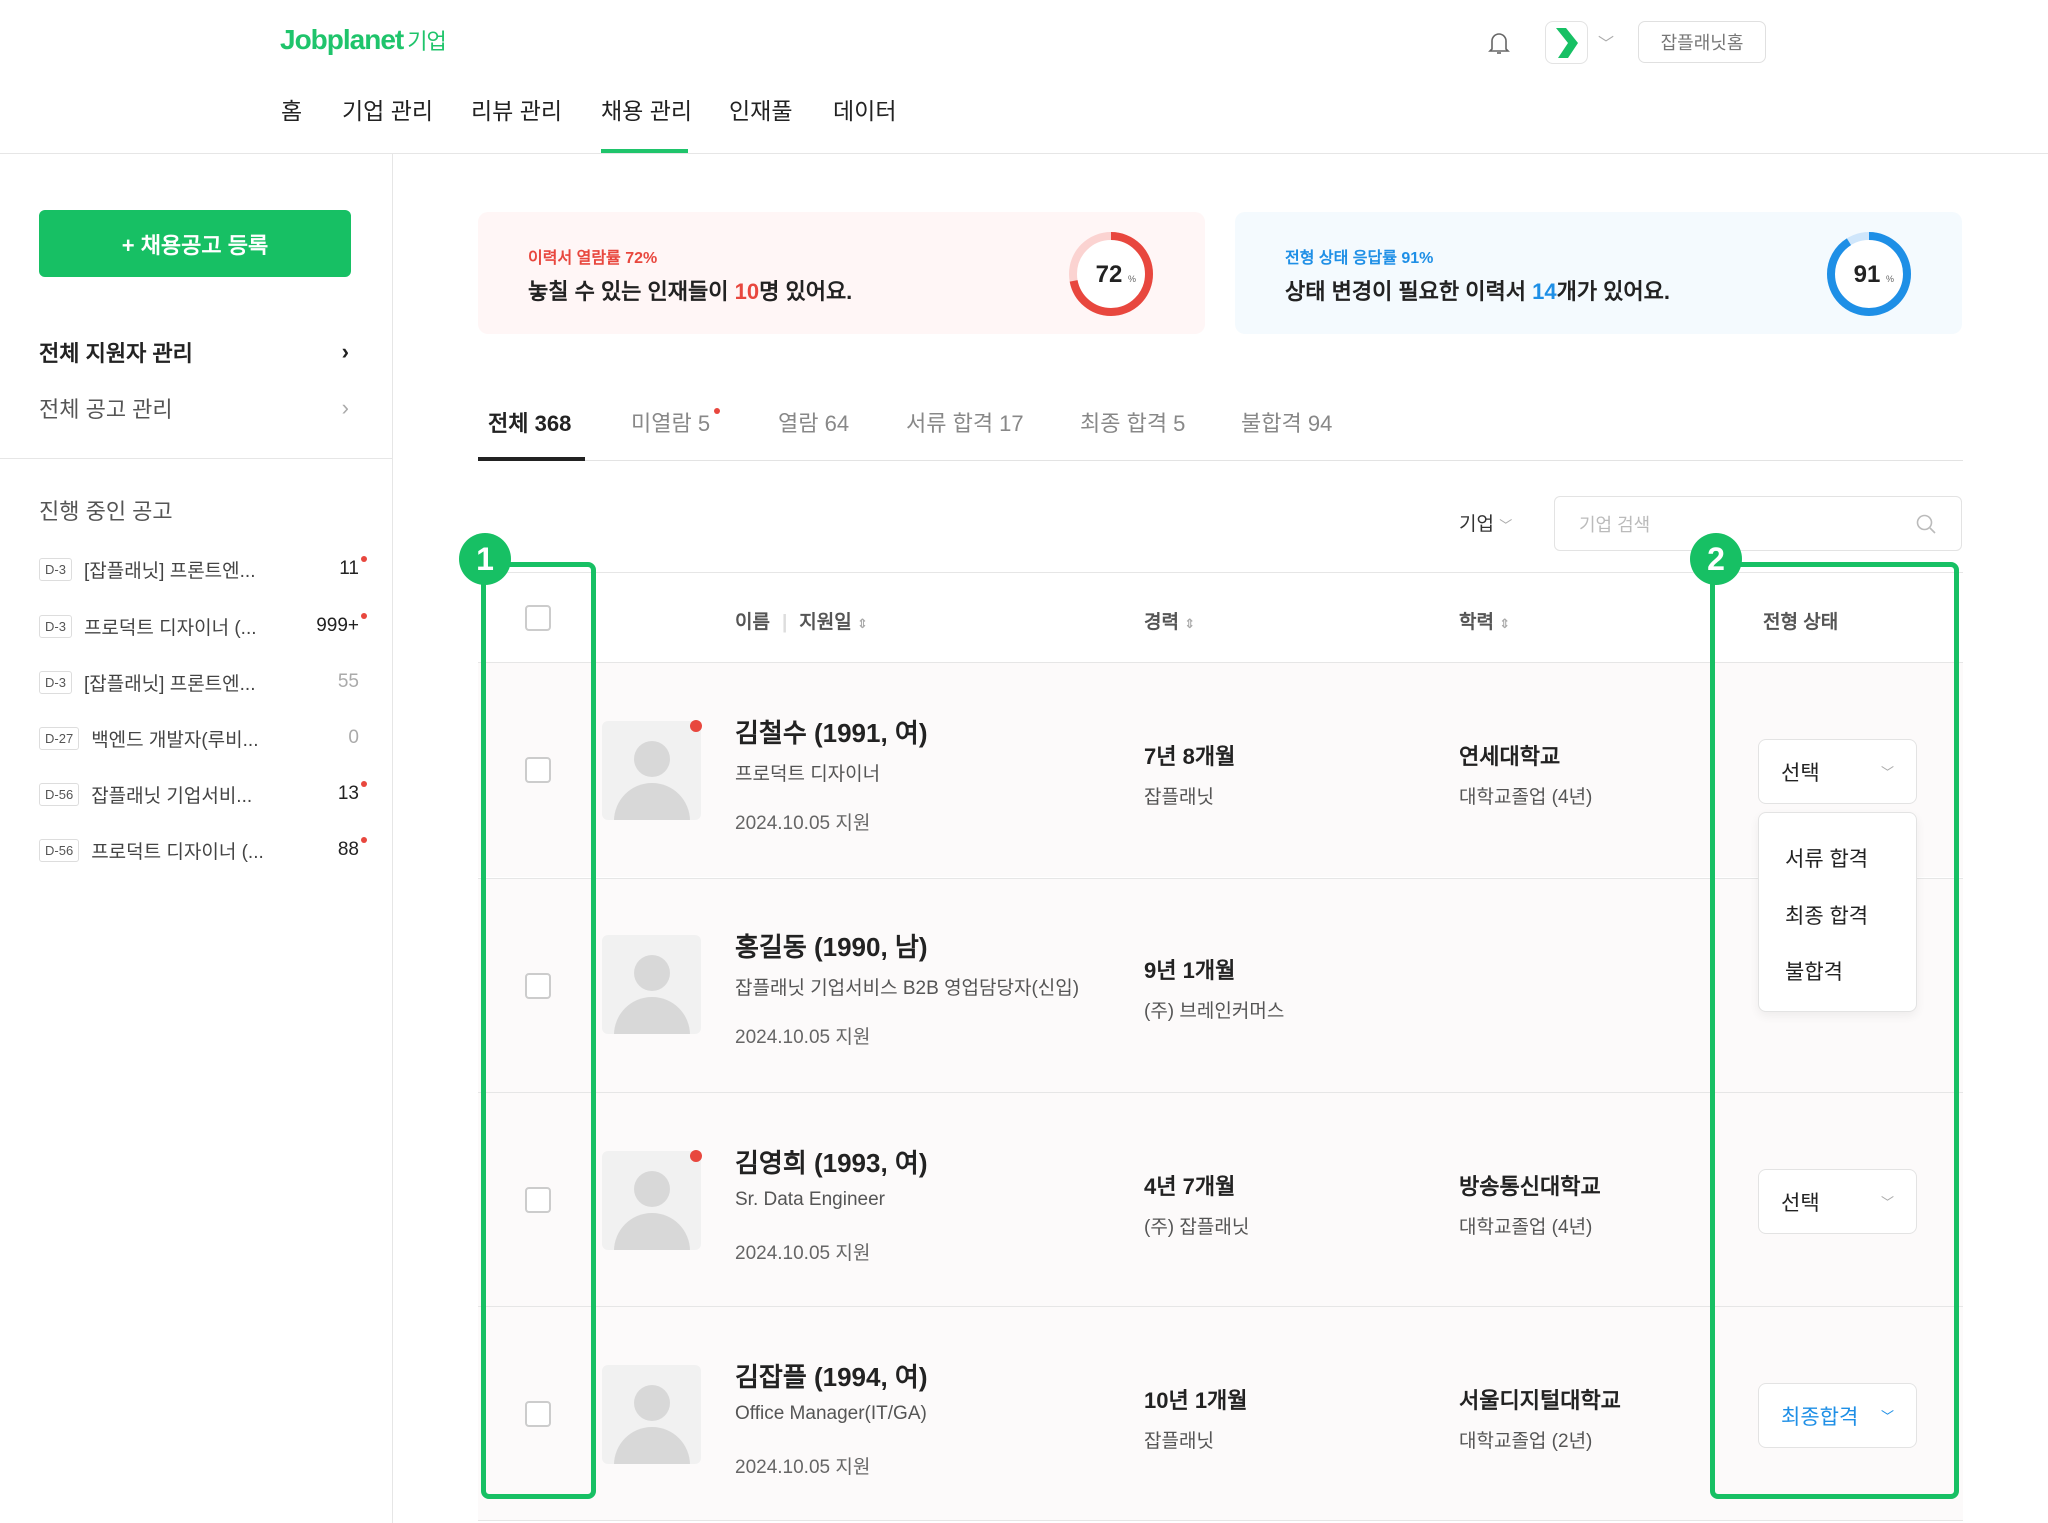 The width and height of the screenshot is (2048, 1523). I want to click on sidebar-item-all-posts: 전체 공고 관리 ›, so click(194, 408).